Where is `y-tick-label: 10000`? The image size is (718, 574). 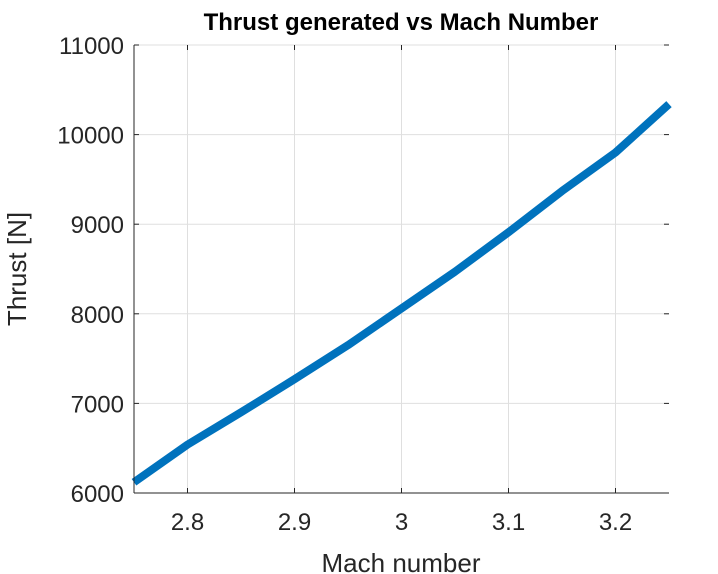
y-tick-label: 10000 is located at coordinates (90, 136).